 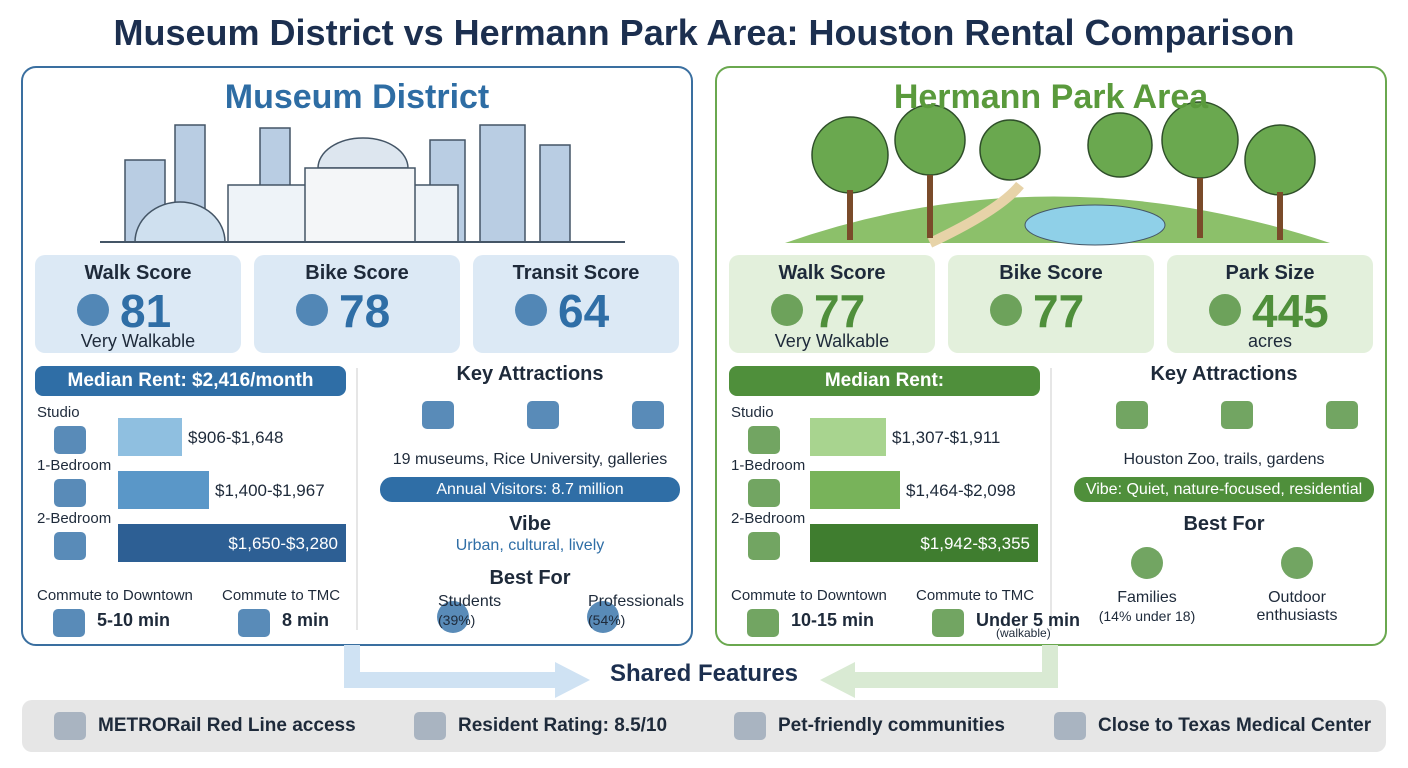 What do you see at coordinates (227, 725) in the screenshot?
I see `shared-item: METRORail Red Line access` at bounding box center [227, 725].